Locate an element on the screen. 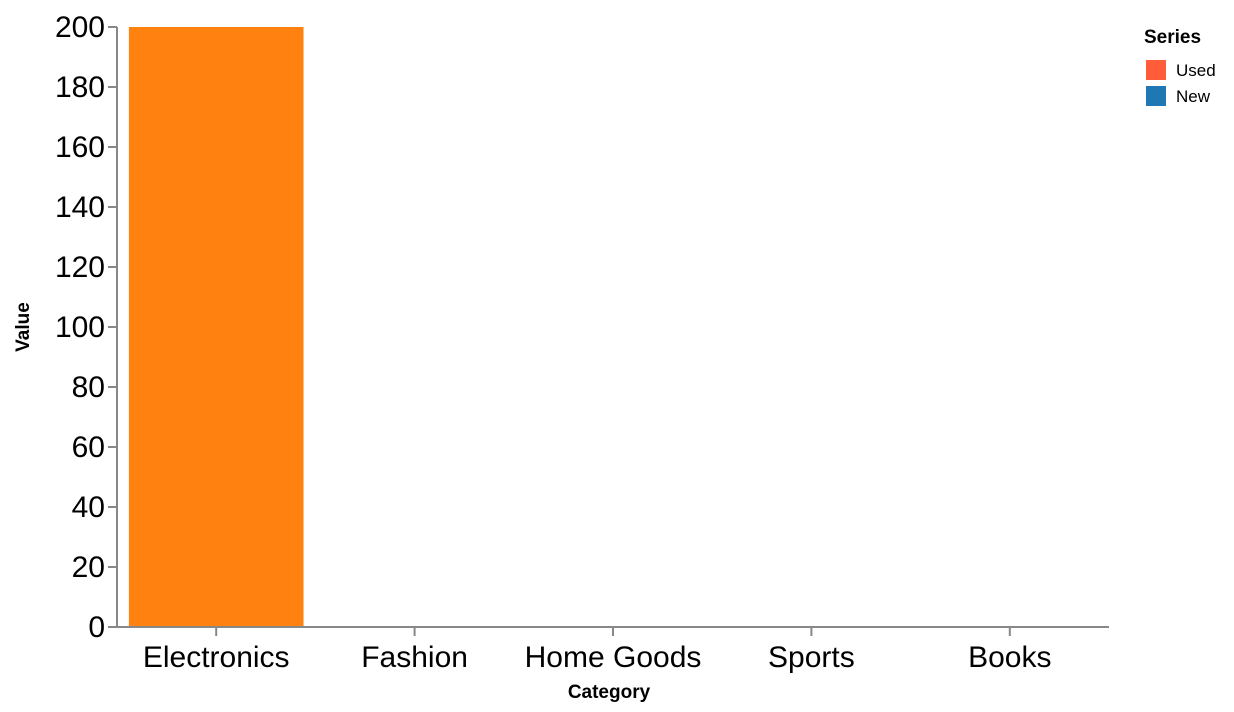 Image resolution: width=1234 pixels, height=712 pixels. y-tick-label: 160 is located at coordinates (80, 147).